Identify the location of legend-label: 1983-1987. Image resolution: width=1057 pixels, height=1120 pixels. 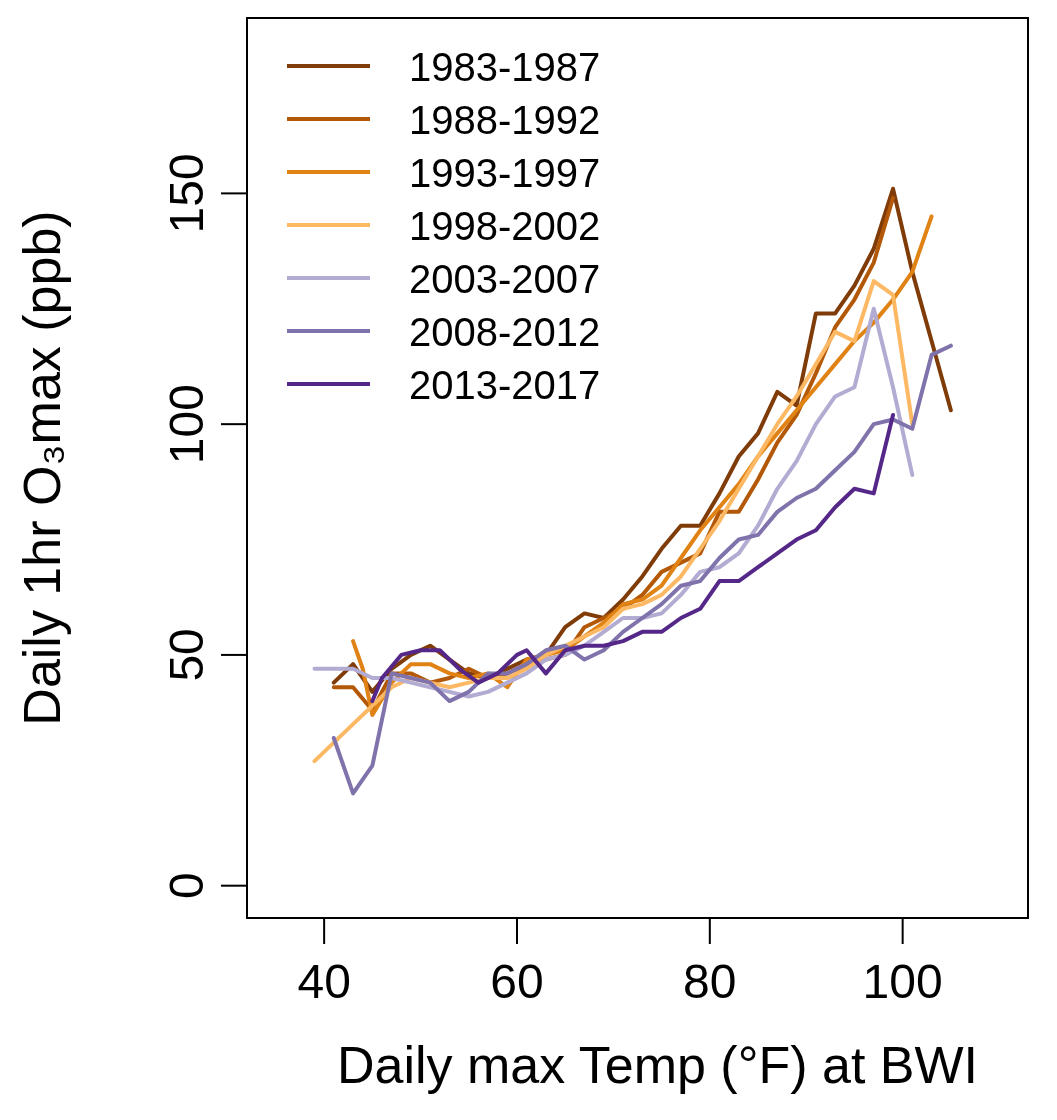
(505, 67).